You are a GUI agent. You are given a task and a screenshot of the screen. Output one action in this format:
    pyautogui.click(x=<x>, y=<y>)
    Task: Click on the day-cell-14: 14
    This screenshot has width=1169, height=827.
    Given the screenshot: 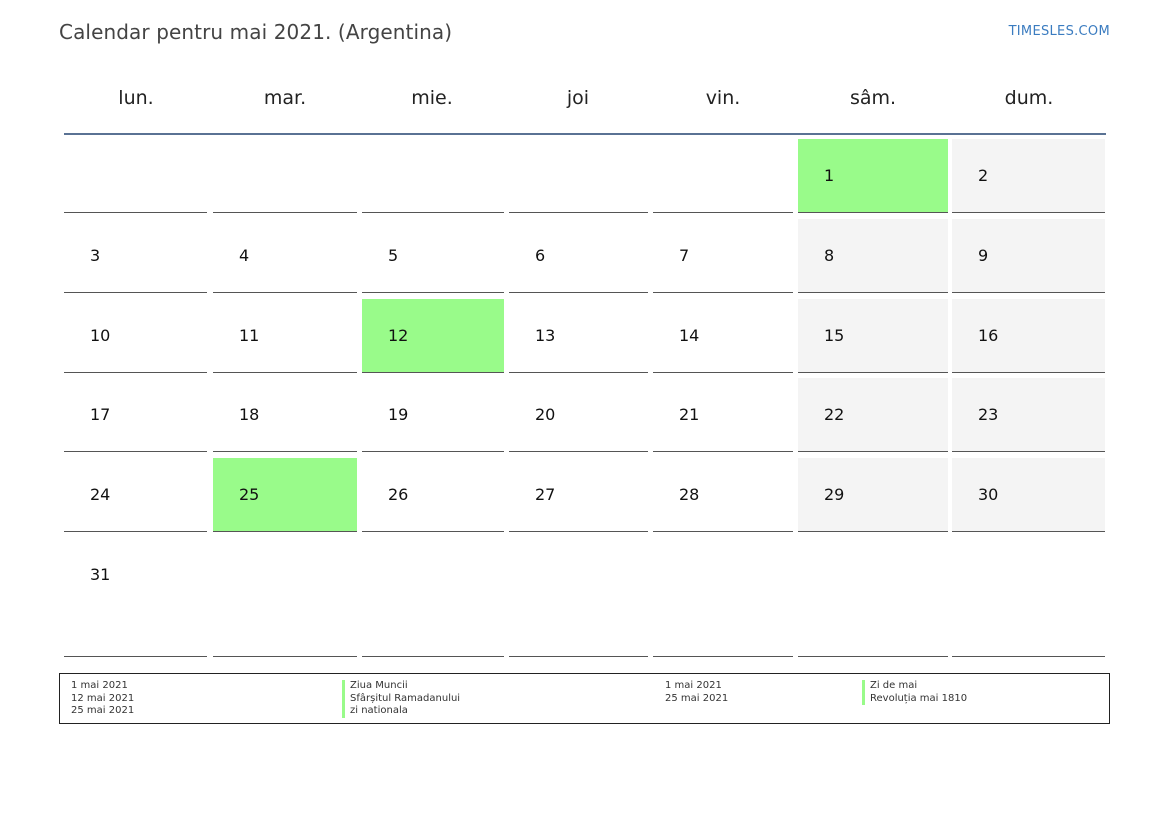 What is the action you would take?
    pyautogui.click(x=723, y=336)
    